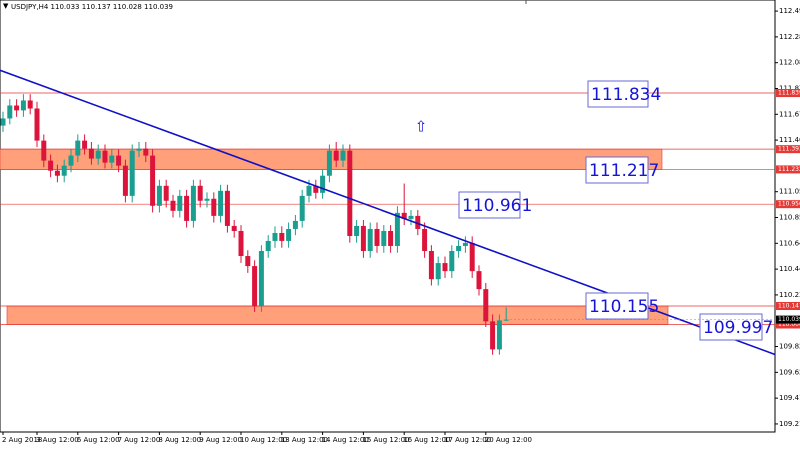  What do you see at coordinates (263, 440) in the screenshot?
I see `x-tick-label: 10 Aug 12:00` at bounding box center [263, 440].